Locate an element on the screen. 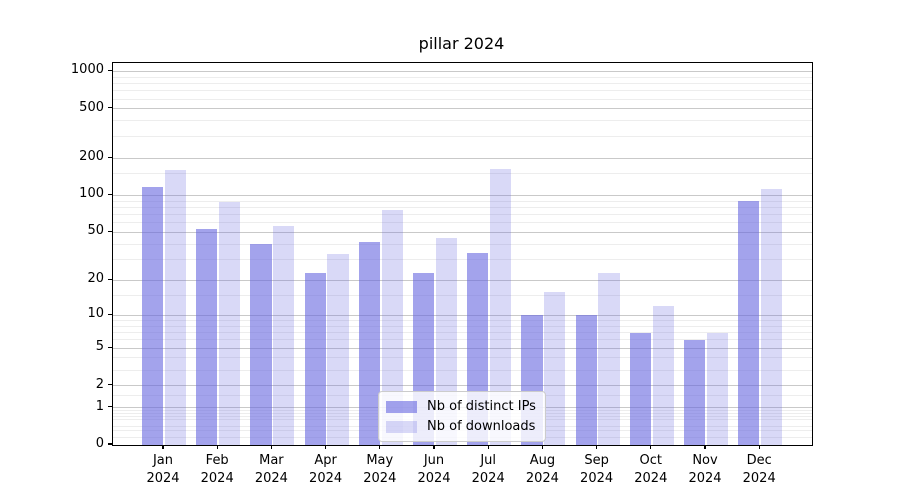 This screenshot has height=500, width=900. bar-distinct-ips-dec-2024 is located at coordinates (749, 323).